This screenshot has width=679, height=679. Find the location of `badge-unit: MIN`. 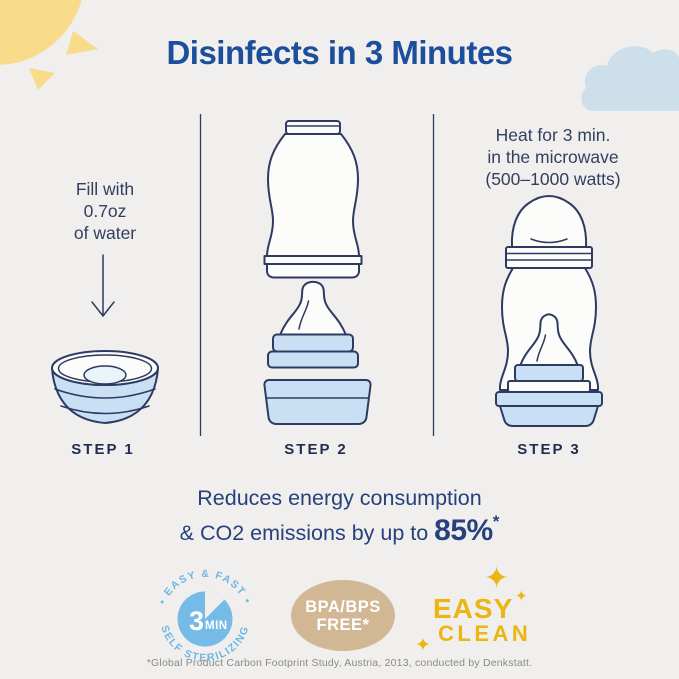

badge-unit: MIN is located at coordinates (216, 626).